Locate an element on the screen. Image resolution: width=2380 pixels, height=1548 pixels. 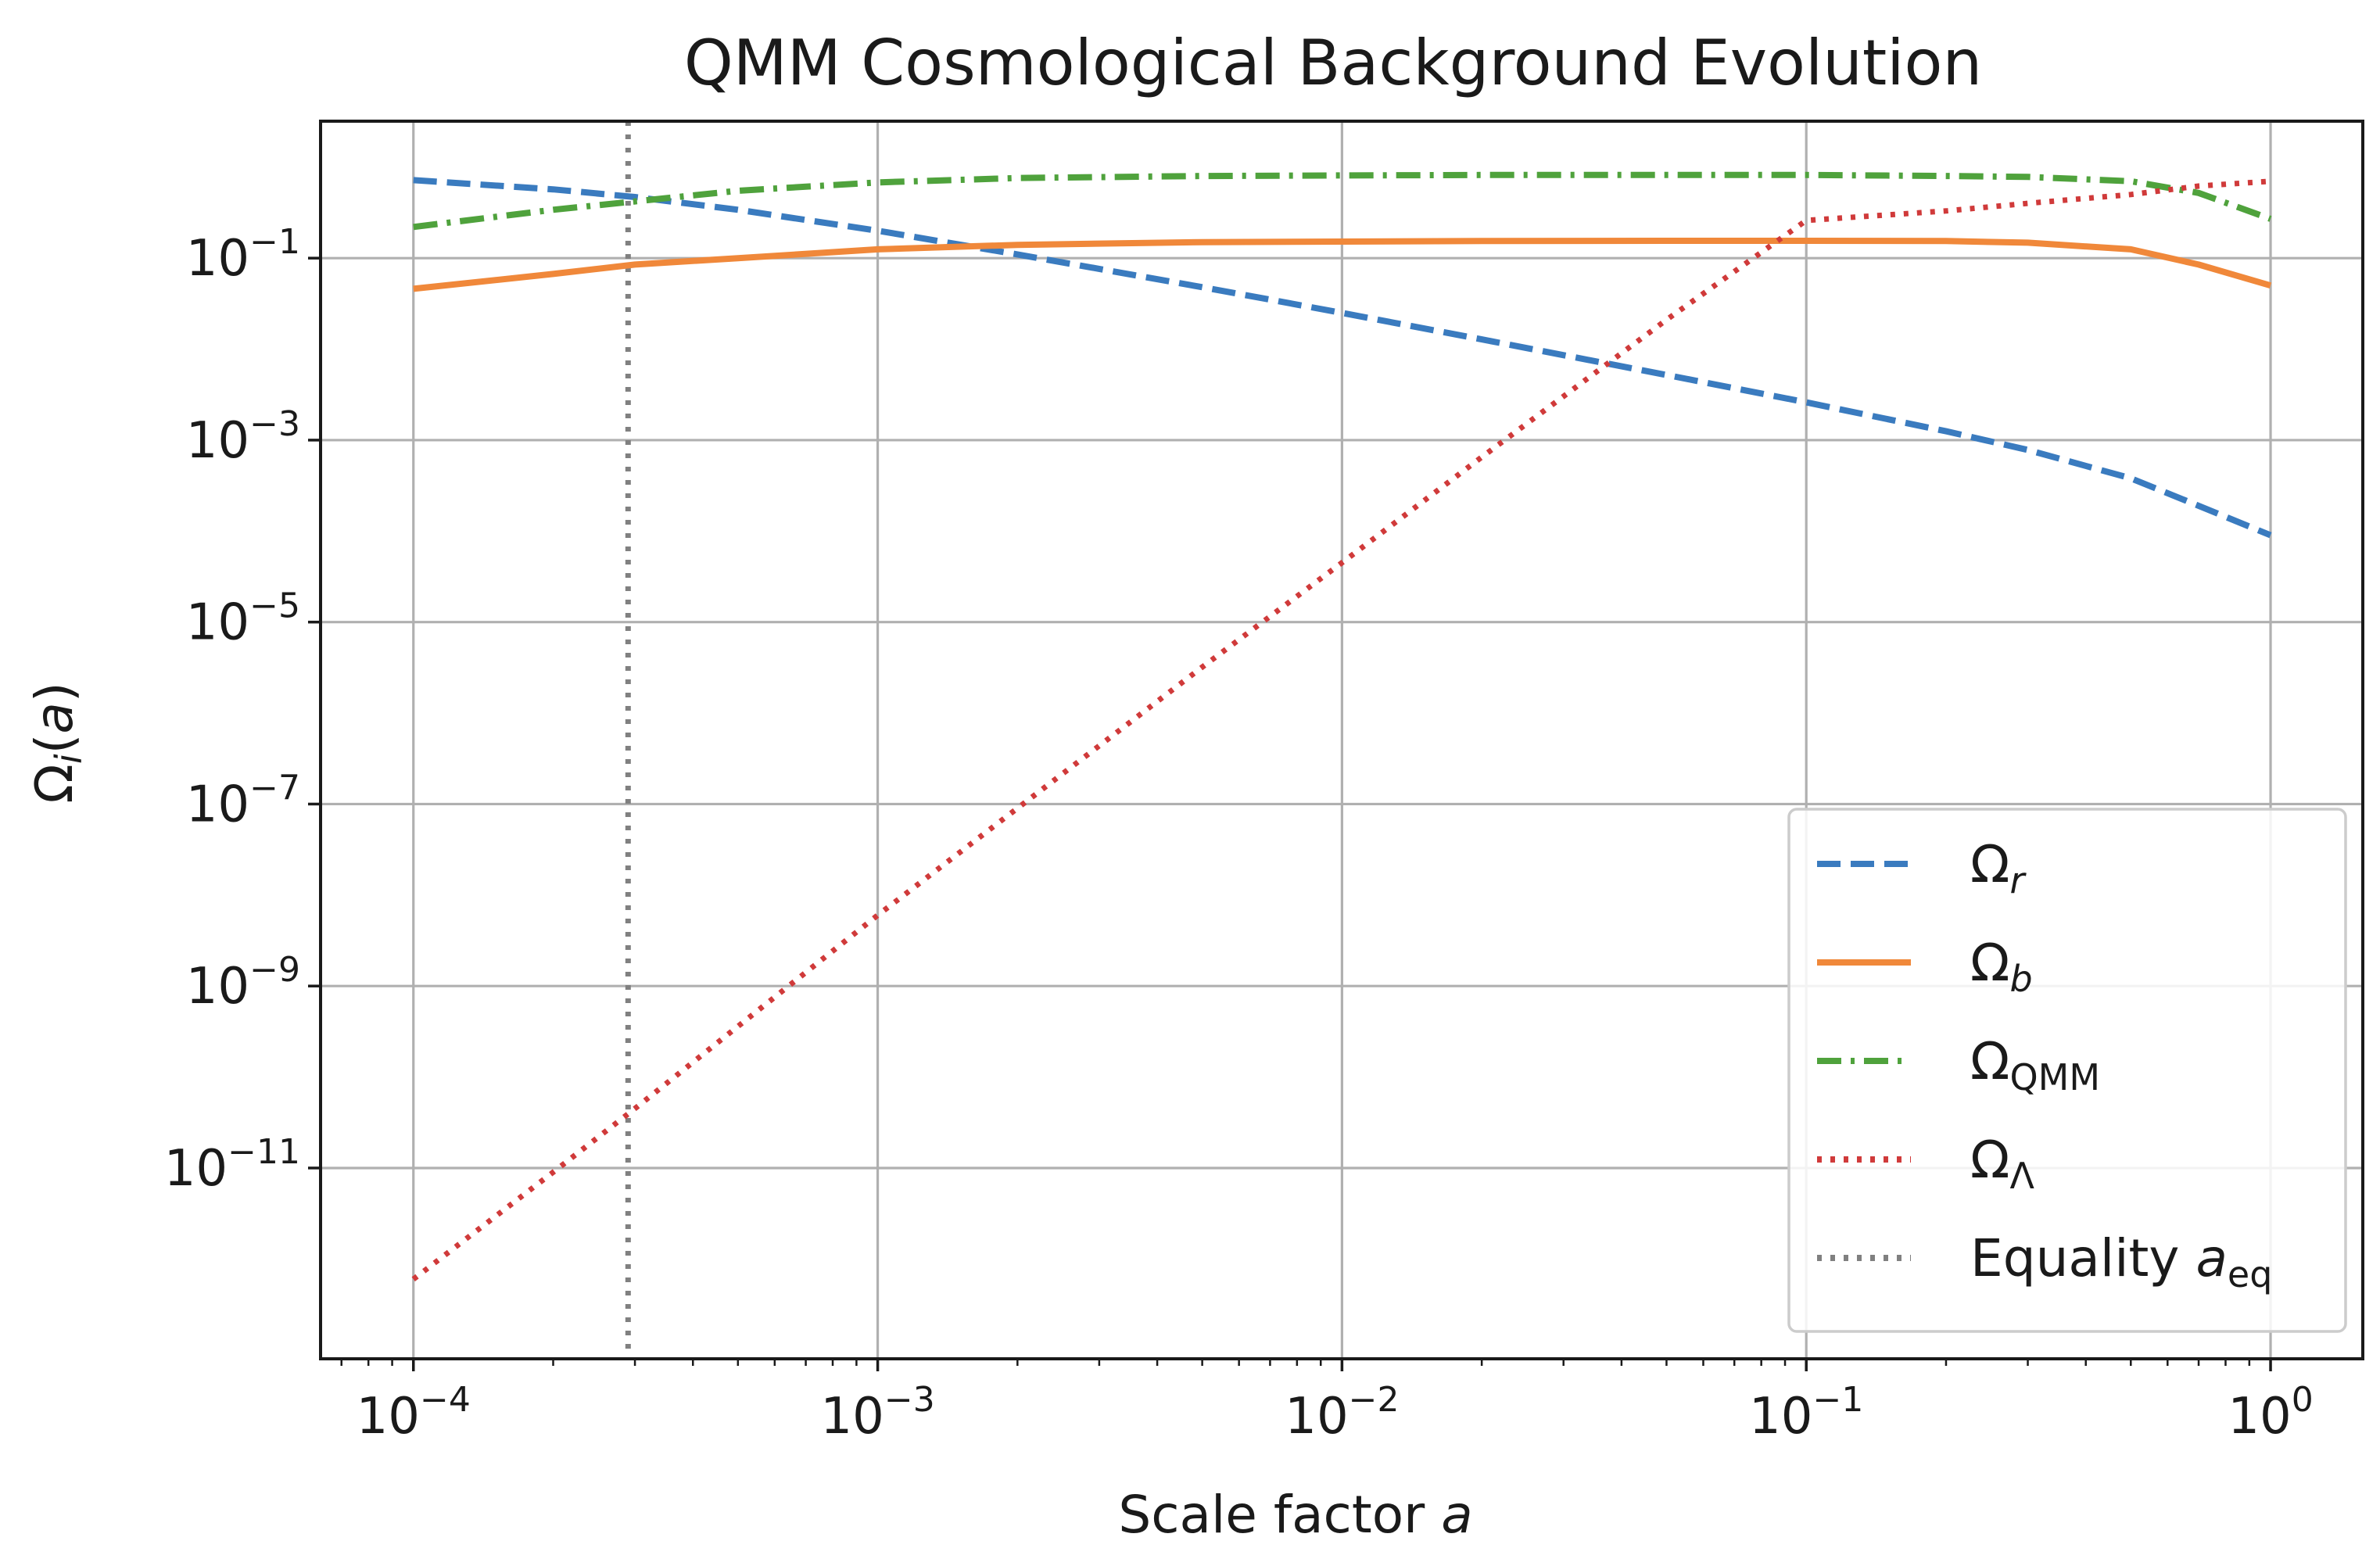
y-tick-label: 10⁻¹ is located at coordinates (243, 255).